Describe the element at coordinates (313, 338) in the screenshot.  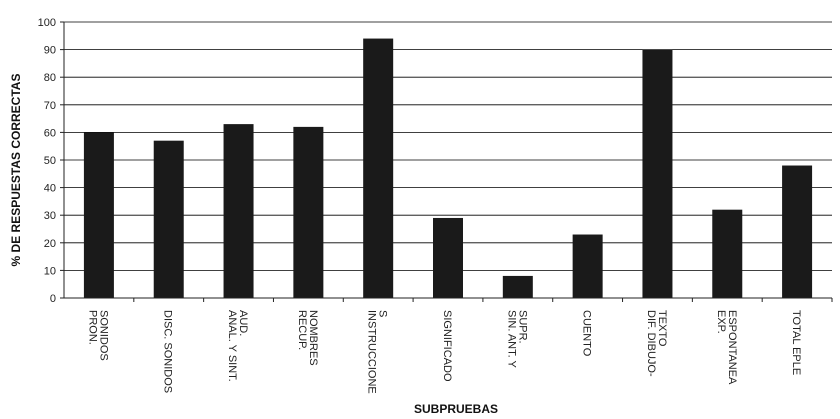
I see `category-label: NOMBRES` at that location.